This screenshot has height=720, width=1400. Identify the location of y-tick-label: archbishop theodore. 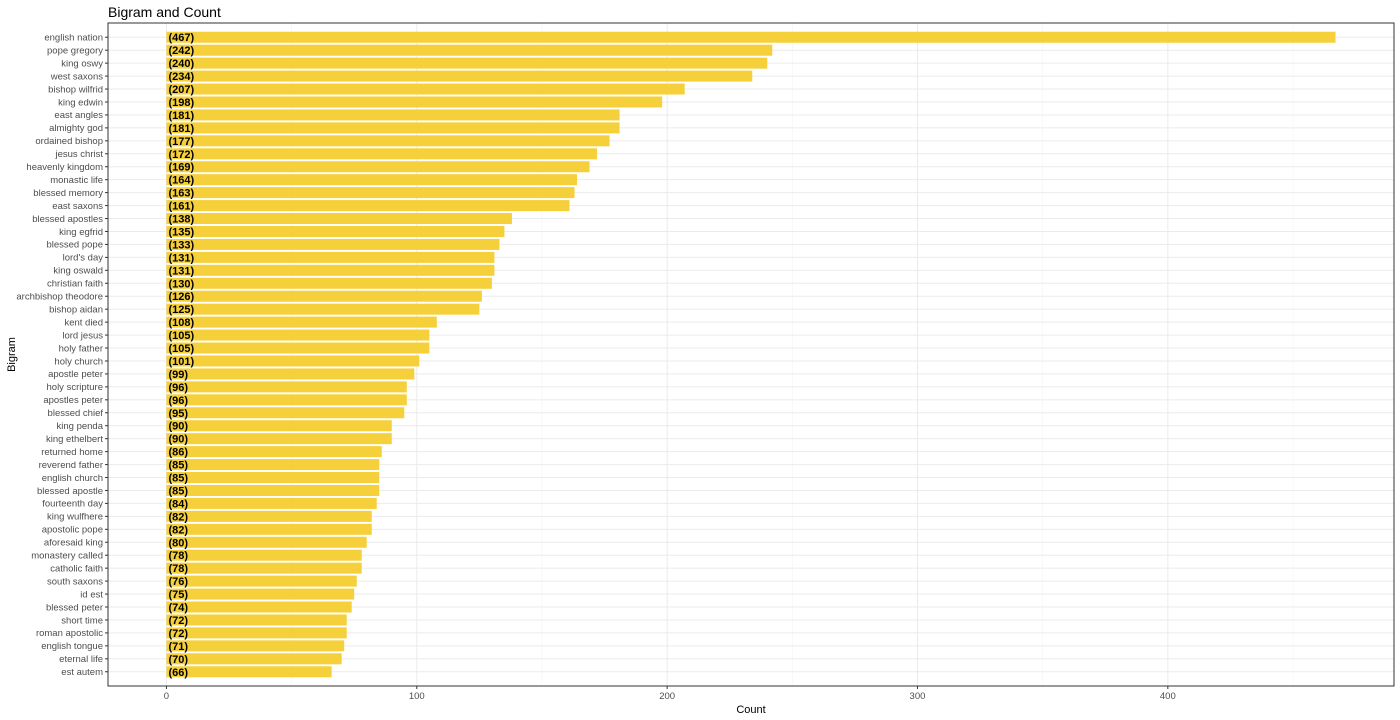
(59, 297).